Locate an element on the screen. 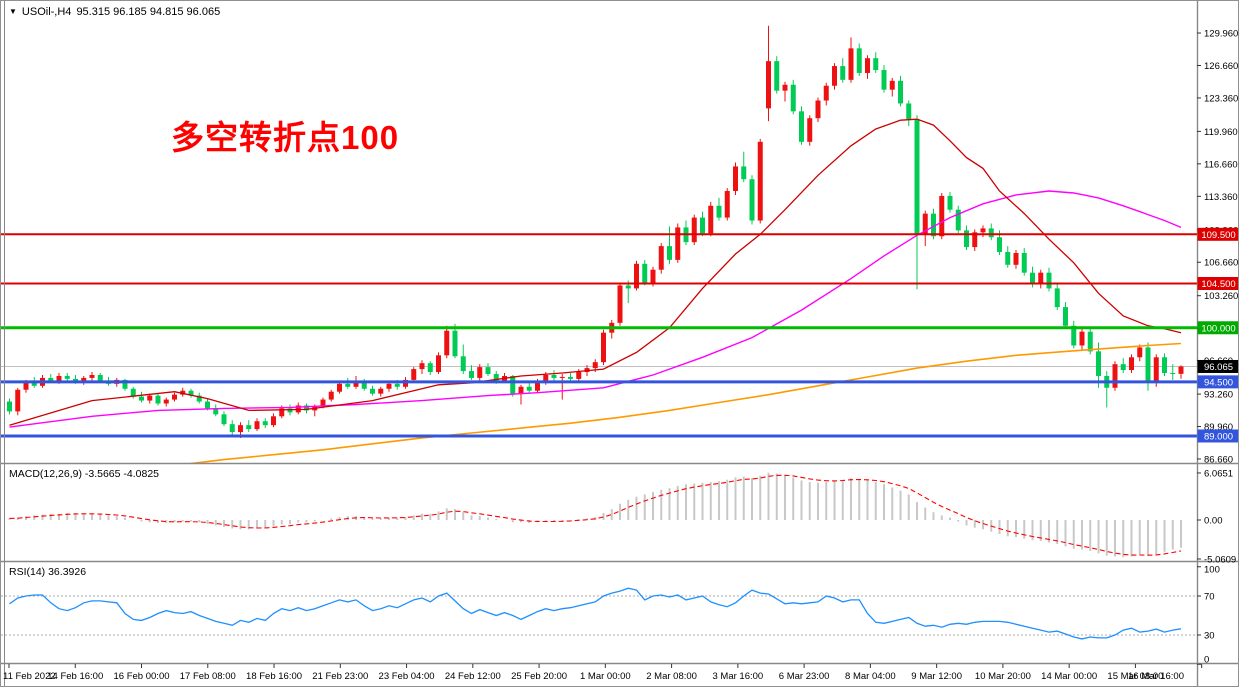  macd-panel is located at coordinates (595, 515).